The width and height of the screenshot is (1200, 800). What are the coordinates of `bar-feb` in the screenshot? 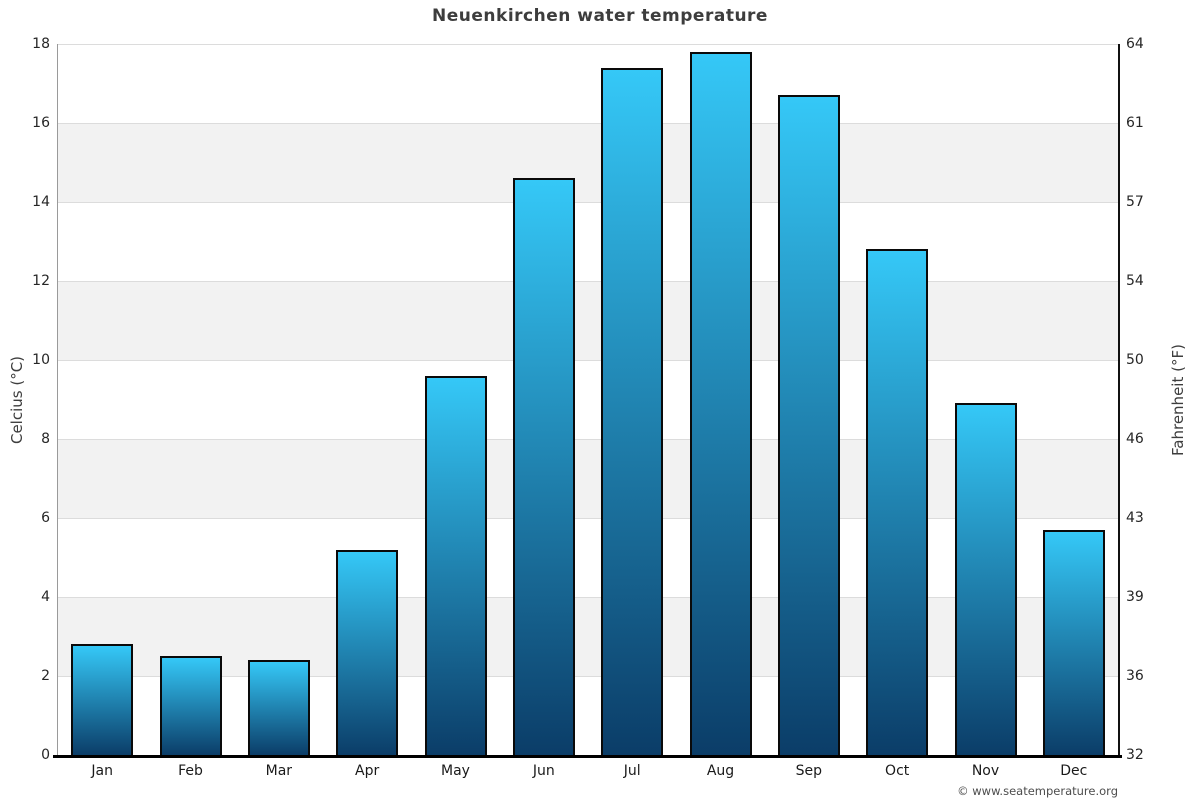 It's located at (190, 705).